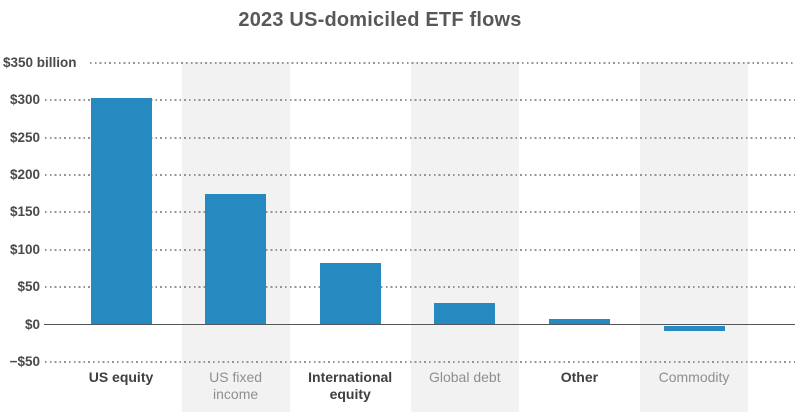  I want to click on zero-axis-line, so click(419, 324).